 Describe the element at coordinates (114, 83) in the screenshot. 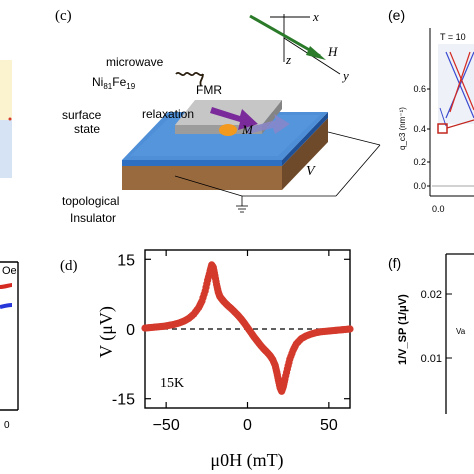

I see `nife-label: Ni81Fe19` at that location.